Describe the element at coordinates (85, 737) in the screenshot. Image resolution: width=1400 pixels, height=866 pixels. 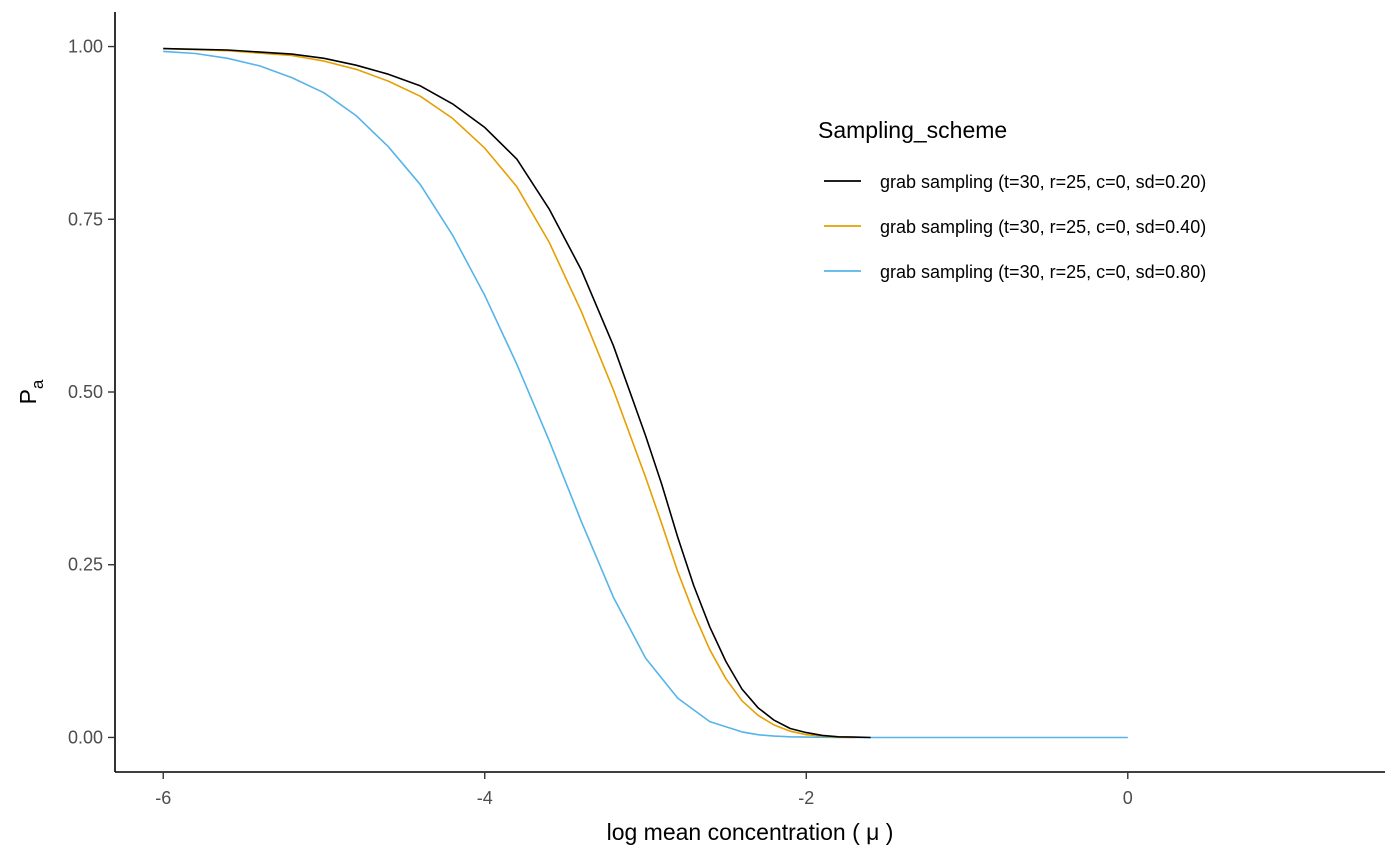
I see `y-tick-label: 0.00` at that location.